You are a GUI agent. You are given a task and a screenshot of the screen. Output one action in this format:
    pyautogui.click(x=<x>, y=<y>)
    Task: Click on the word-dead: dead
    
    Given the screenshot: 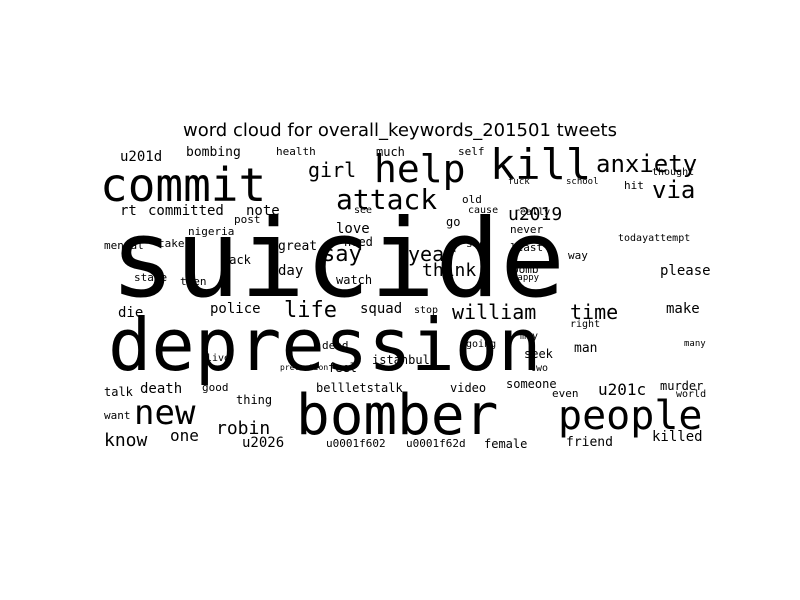 What is the action you would take?
    pyautogui.click(x=335, y=345)
    